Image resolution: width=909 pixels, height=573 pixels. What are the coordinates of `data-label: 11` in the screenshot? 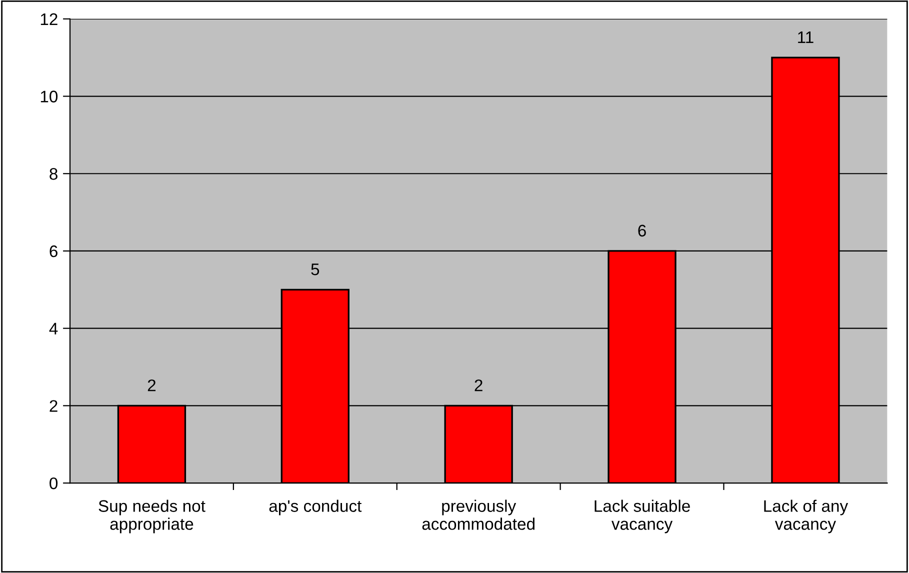 It's located at (806, 38).